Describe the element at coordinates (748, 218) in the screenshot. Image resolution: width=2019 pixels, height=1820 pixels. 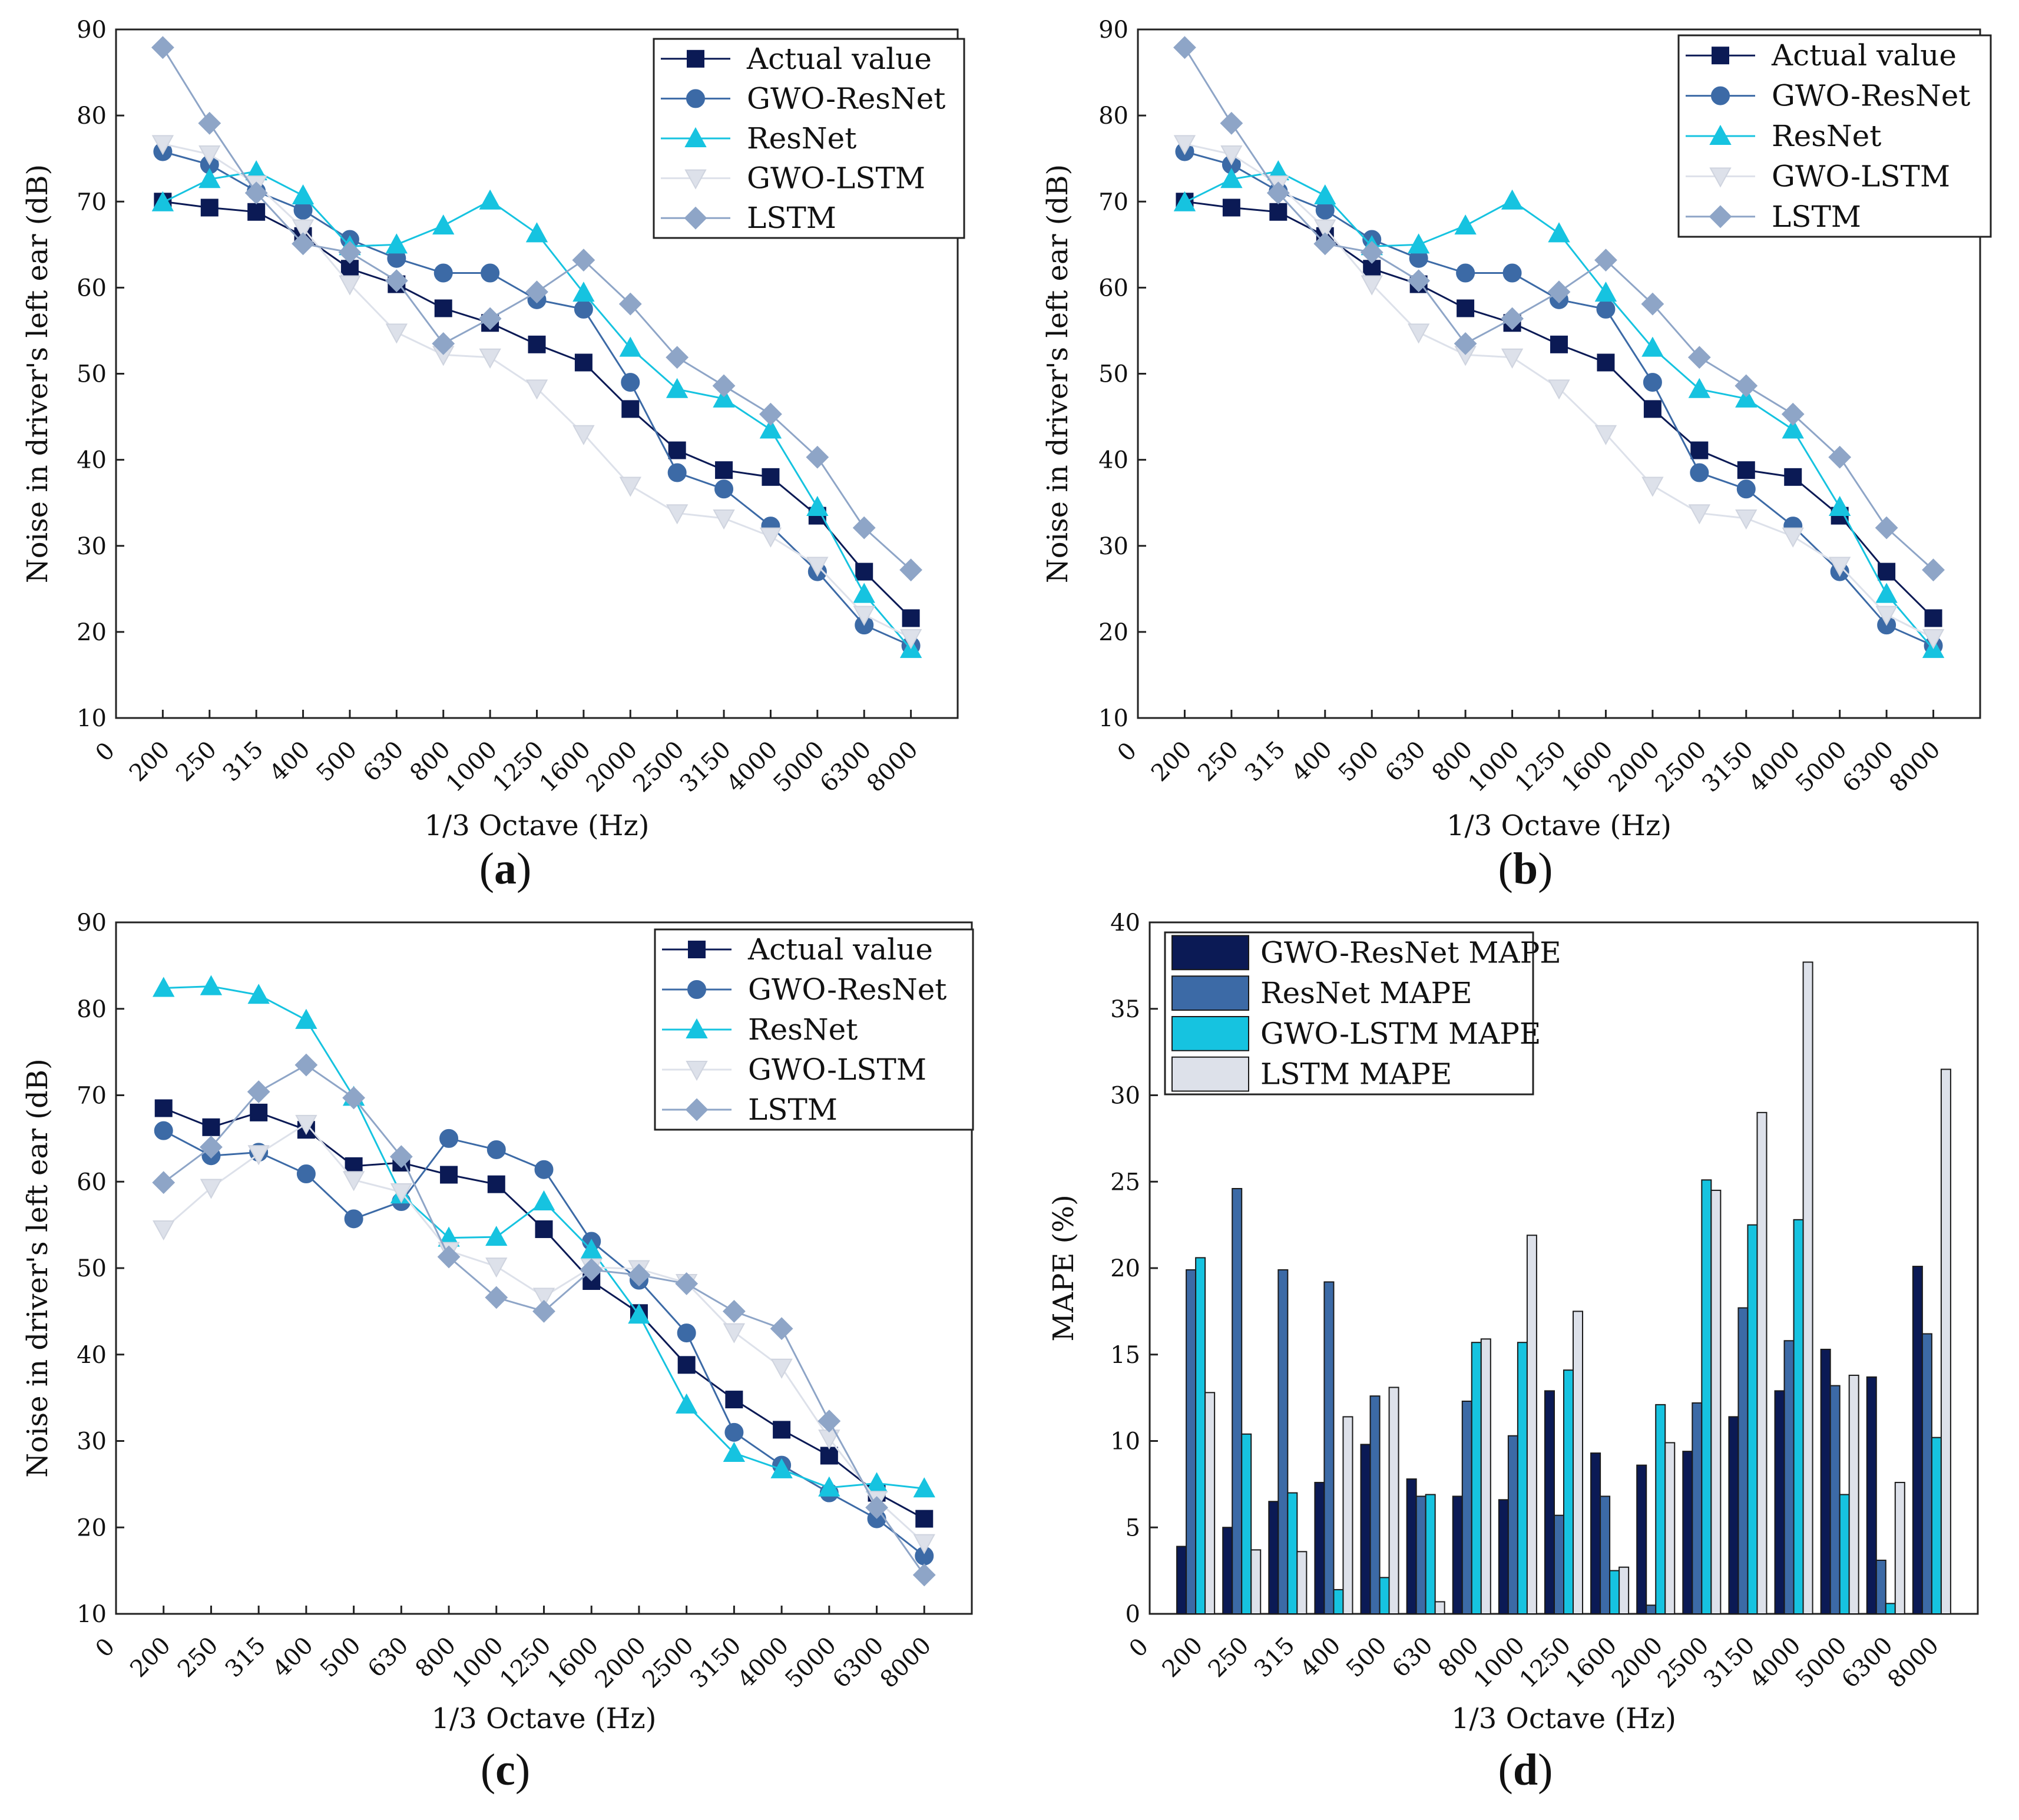
I see `legend-item-lstm: LSTM` at that location.